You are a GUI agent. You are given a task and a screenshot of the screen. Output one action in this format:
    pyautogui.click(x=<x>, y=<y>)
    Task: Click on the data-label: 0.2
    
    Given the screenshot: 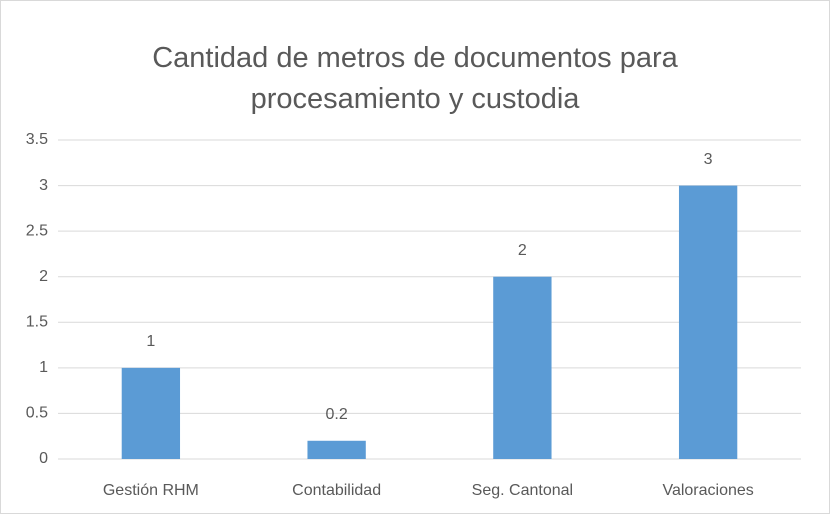 What is the action you would take?
    pyautogui.click(x=337, y=414)
    